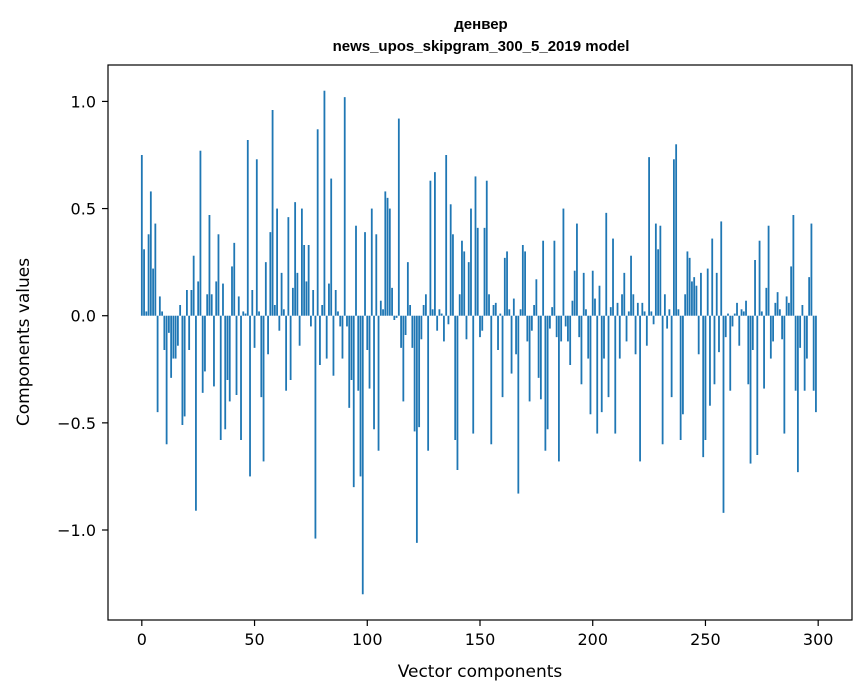 The width and height of the screenshot is (867, 696). What do you see at coordinates (480, 639) in the screenshot?
I see `x-tick-label: 150` at bounding box center [480, 639].